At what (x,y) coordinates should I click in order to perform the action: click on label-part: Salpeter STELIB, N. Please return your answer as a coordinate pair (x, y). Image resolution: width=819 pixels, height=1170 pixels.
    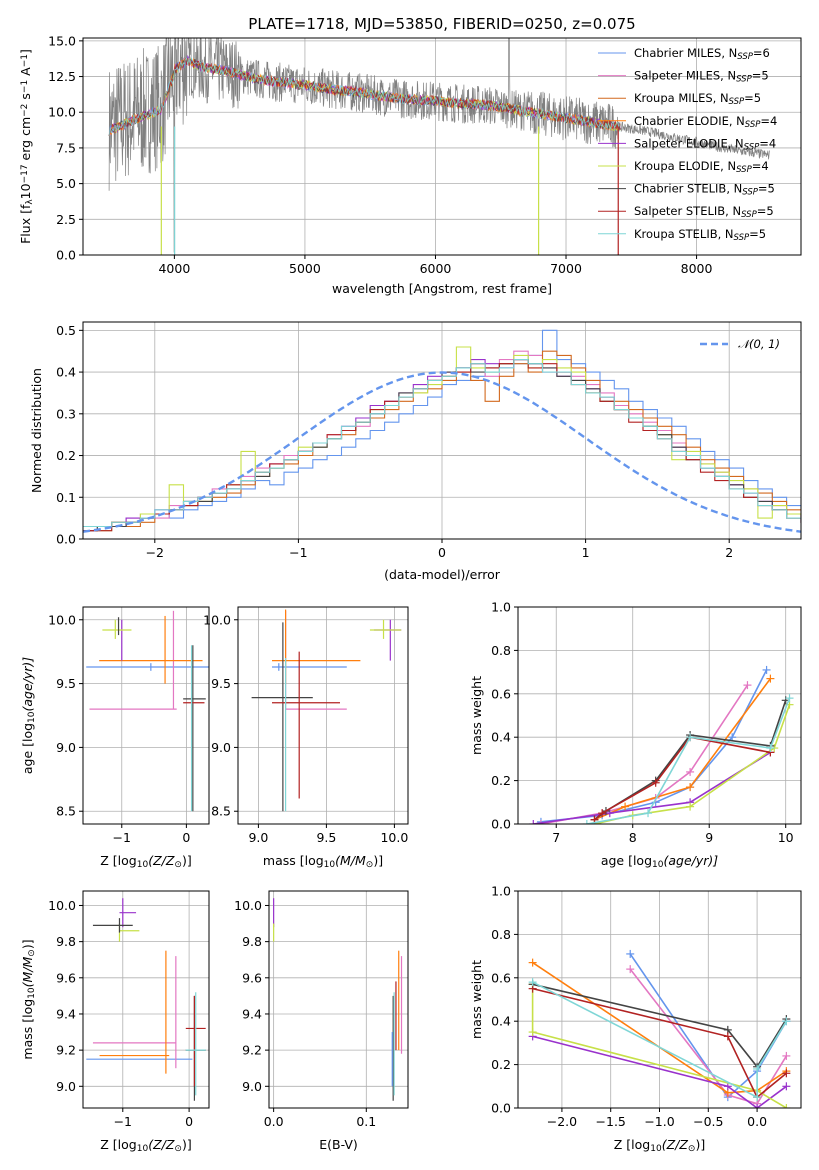
    Looking at the image, I should click on (687, 211).